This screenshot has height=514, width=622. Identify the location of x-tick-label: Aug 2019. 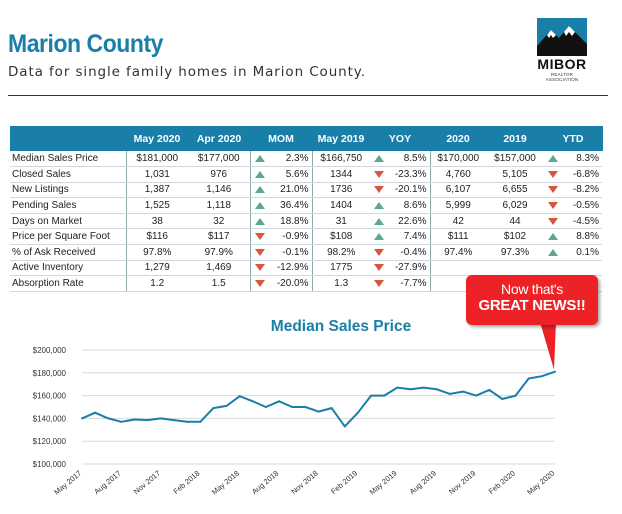
(423, 483).